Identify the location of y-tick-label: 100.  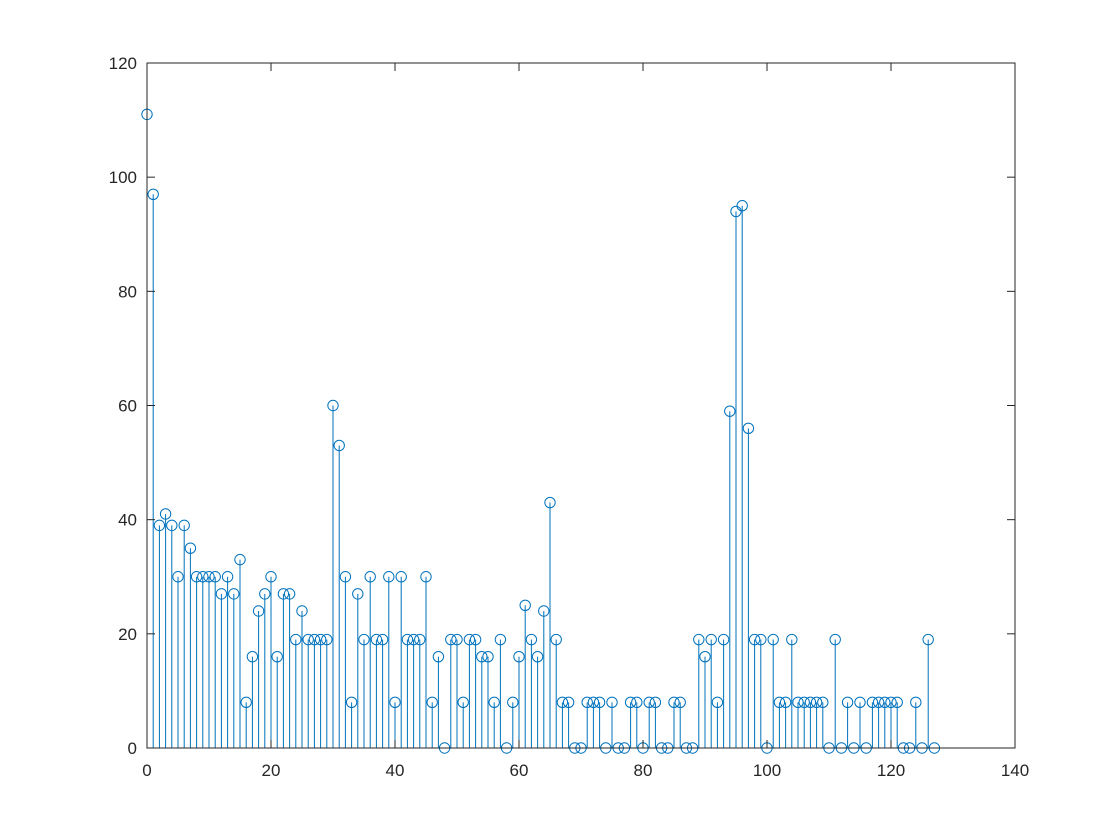
(123, 177).